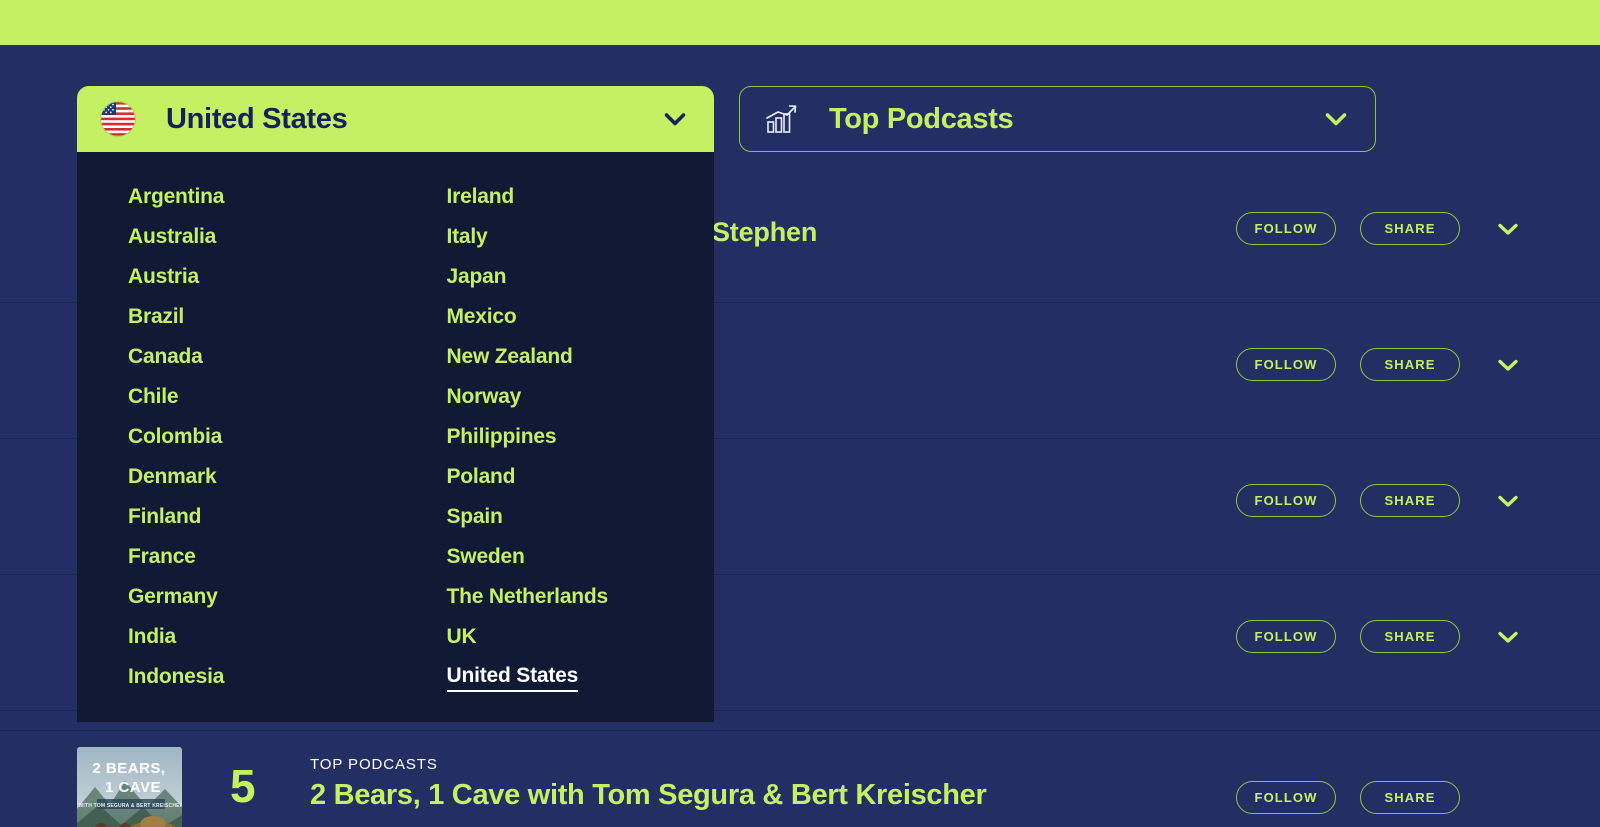 The height and width of the screenshot is (827, 1600). I want to click on category-selector-dropdown: Top Podcasts, so click(1057, 119).